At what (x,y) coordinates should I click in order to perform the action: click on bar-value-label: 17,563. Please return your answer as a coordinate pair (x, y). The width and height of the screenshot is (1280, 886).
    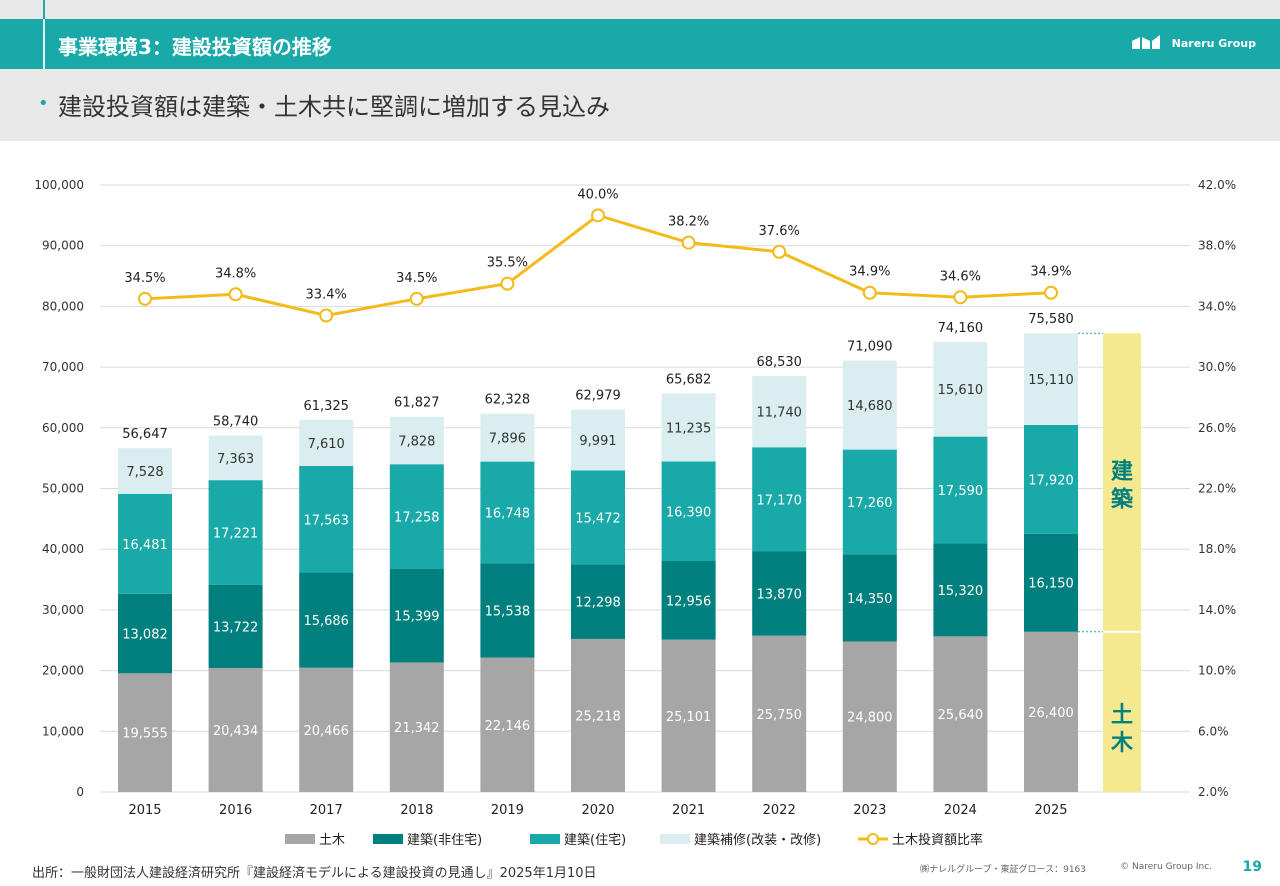
    Looking at the image, I should click on (326, 520).